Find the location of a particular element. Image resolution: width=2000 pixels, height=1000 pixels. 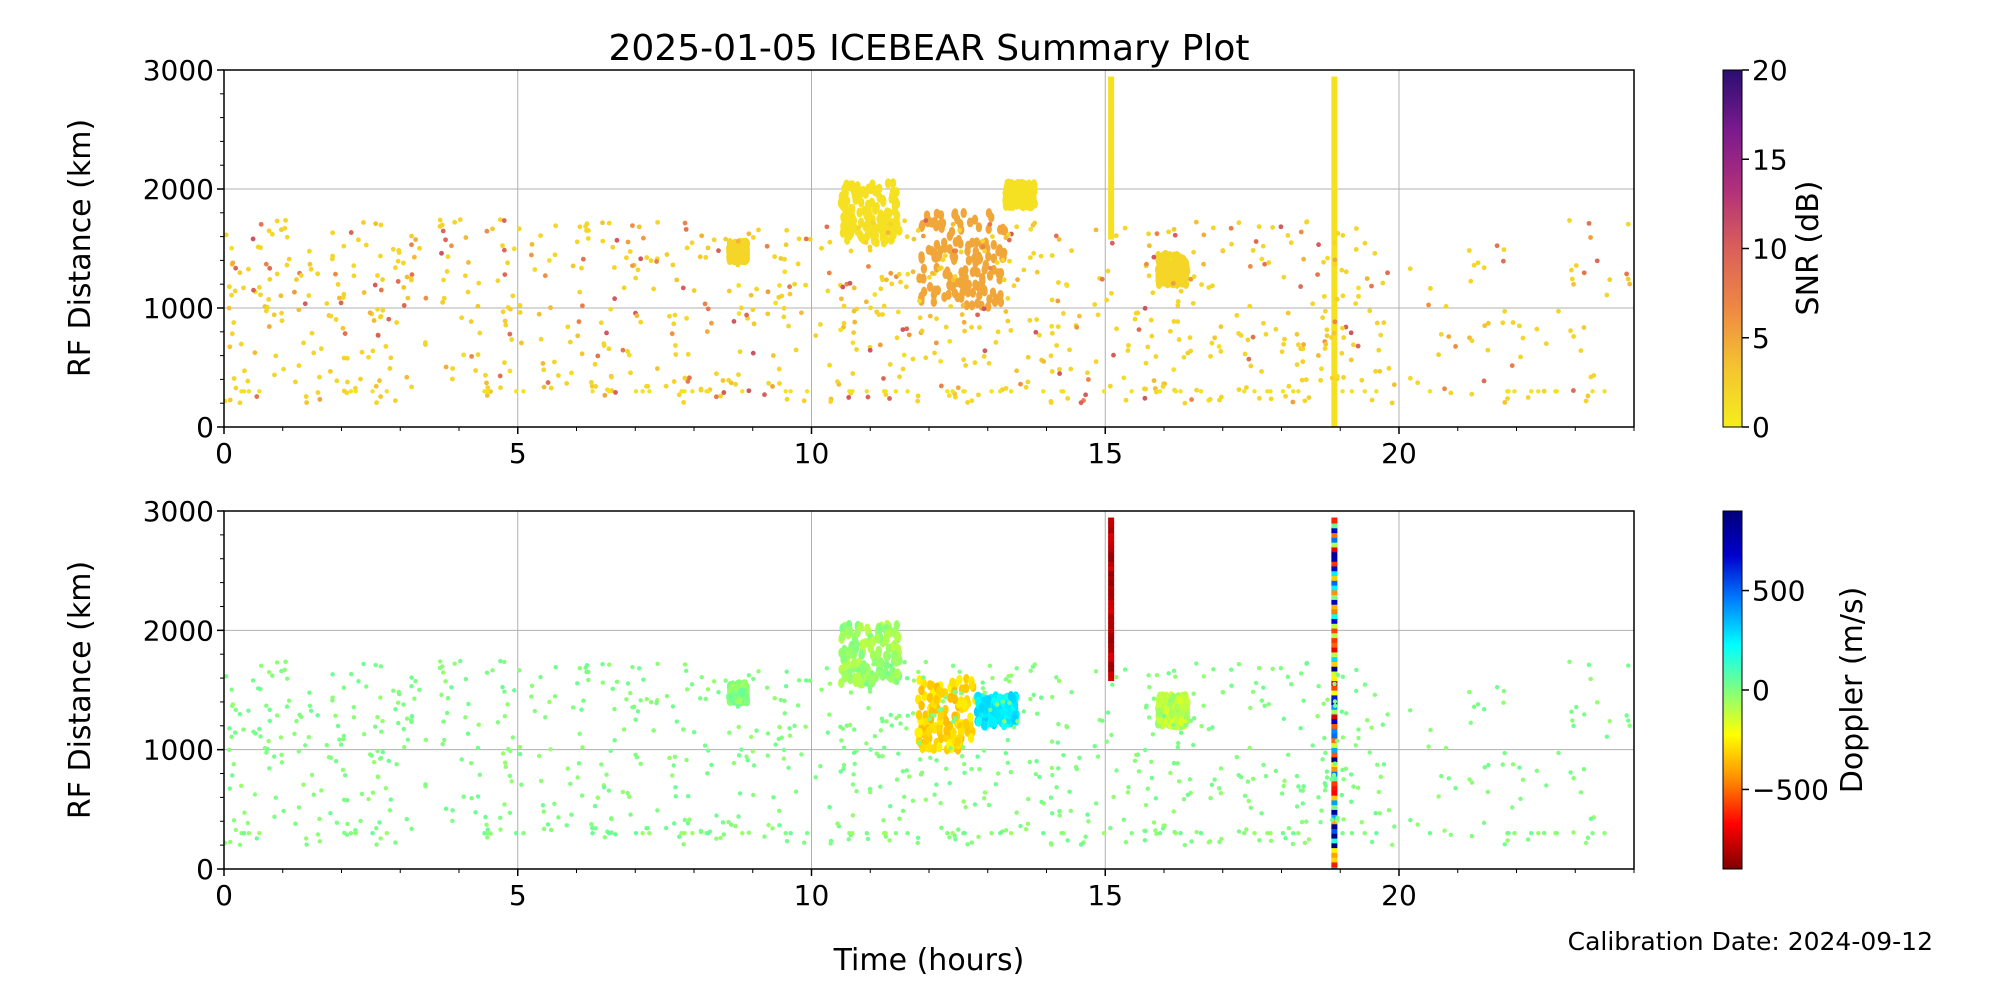

top-ytick-label: 2000 is located at coordinates (178, 189).